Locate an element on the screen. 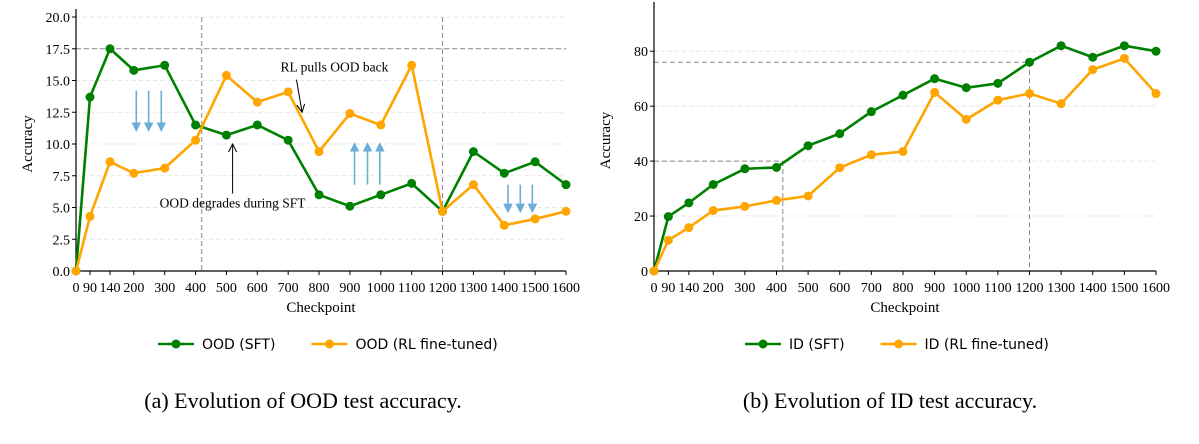 The width and height of the screenshot is (1199, 444). x-tick-label: 800 is located at coordinates (319, 288).